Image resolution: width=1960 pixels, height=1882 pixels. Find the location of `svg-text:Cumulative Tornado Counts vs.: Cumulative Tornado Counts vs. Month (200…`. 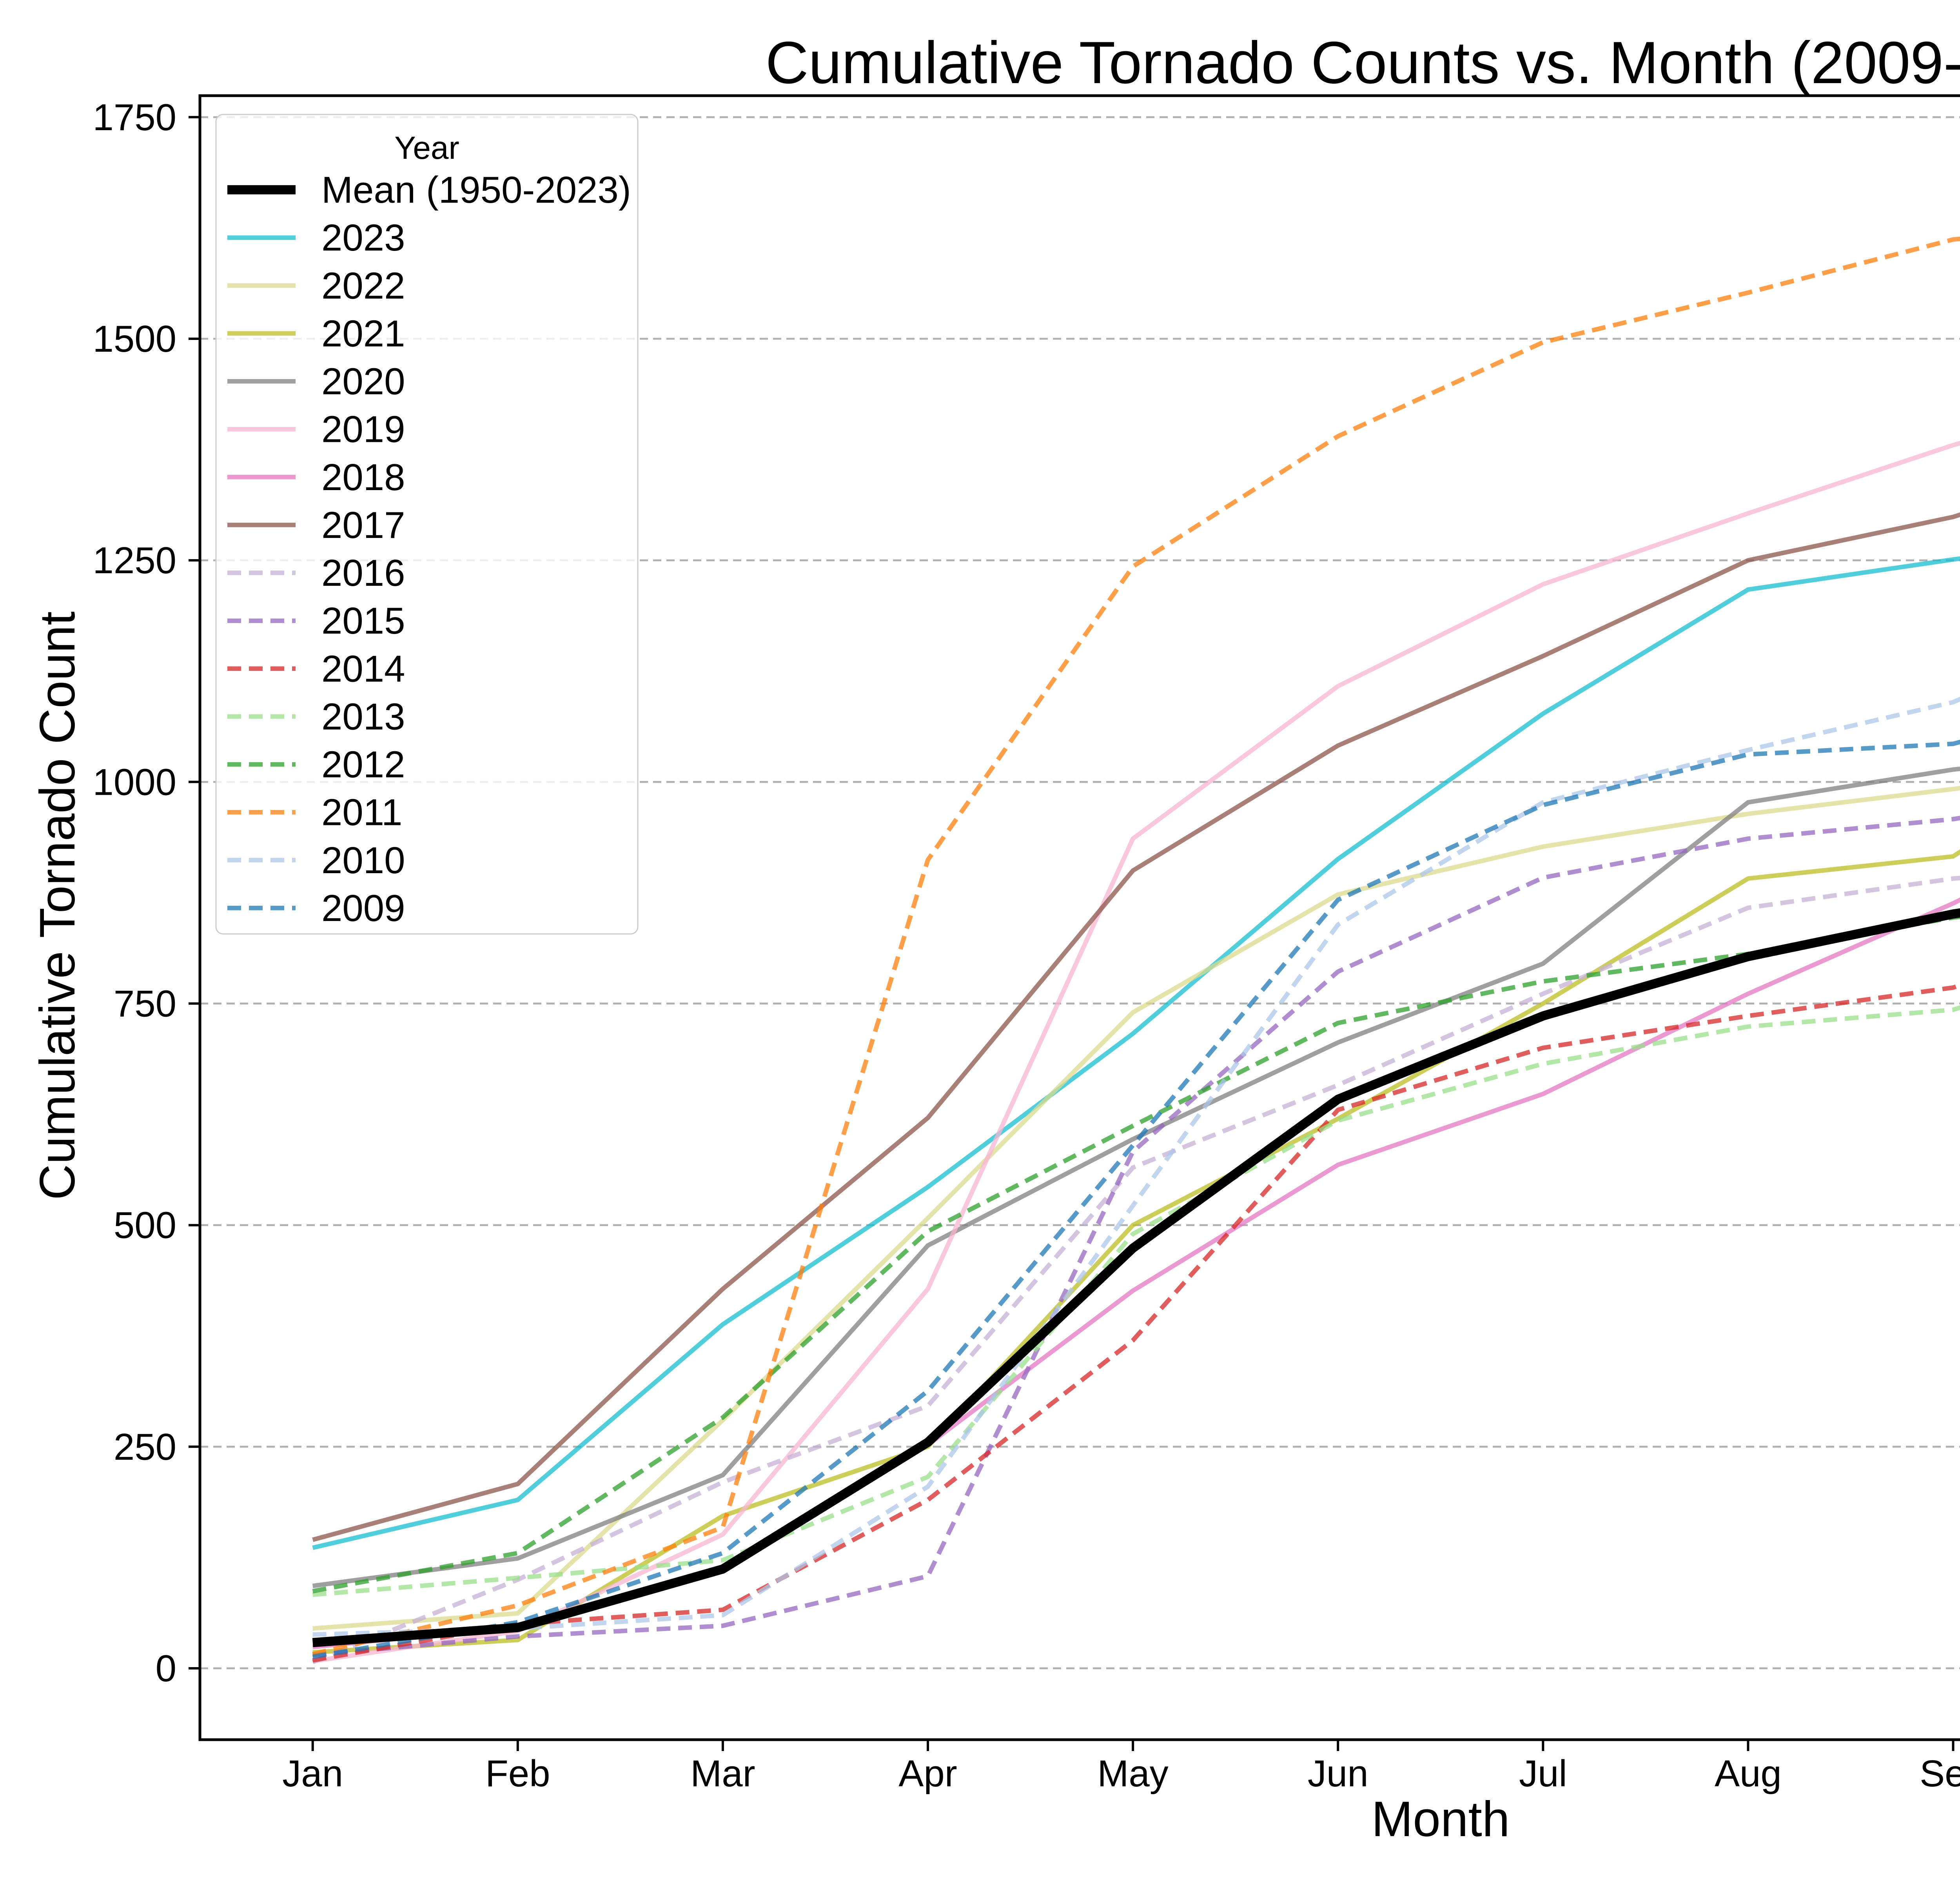

svg-text:Cumulative Tornado Counts vs.: Cumulative Tornado Counts vs. Month (200… is located at coordinates (1363, 62).